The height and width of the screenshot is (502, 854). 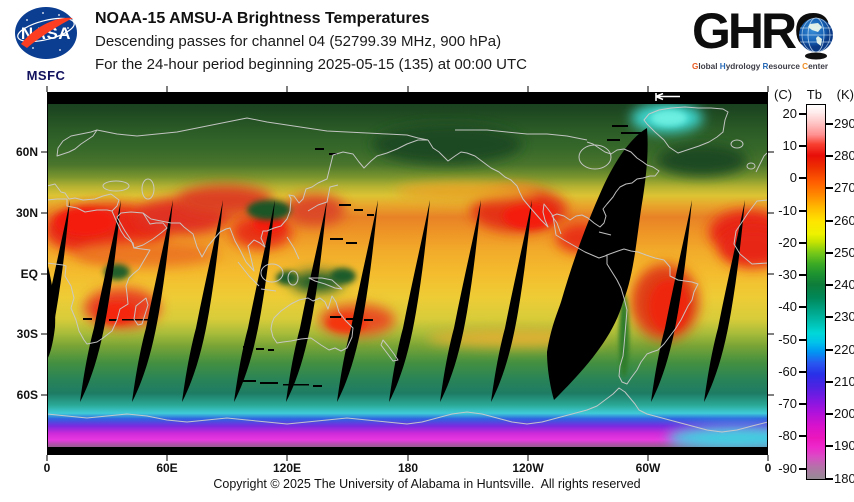 I want to click on colorbar-c-label--70: -70, so click(x=787, y=404).